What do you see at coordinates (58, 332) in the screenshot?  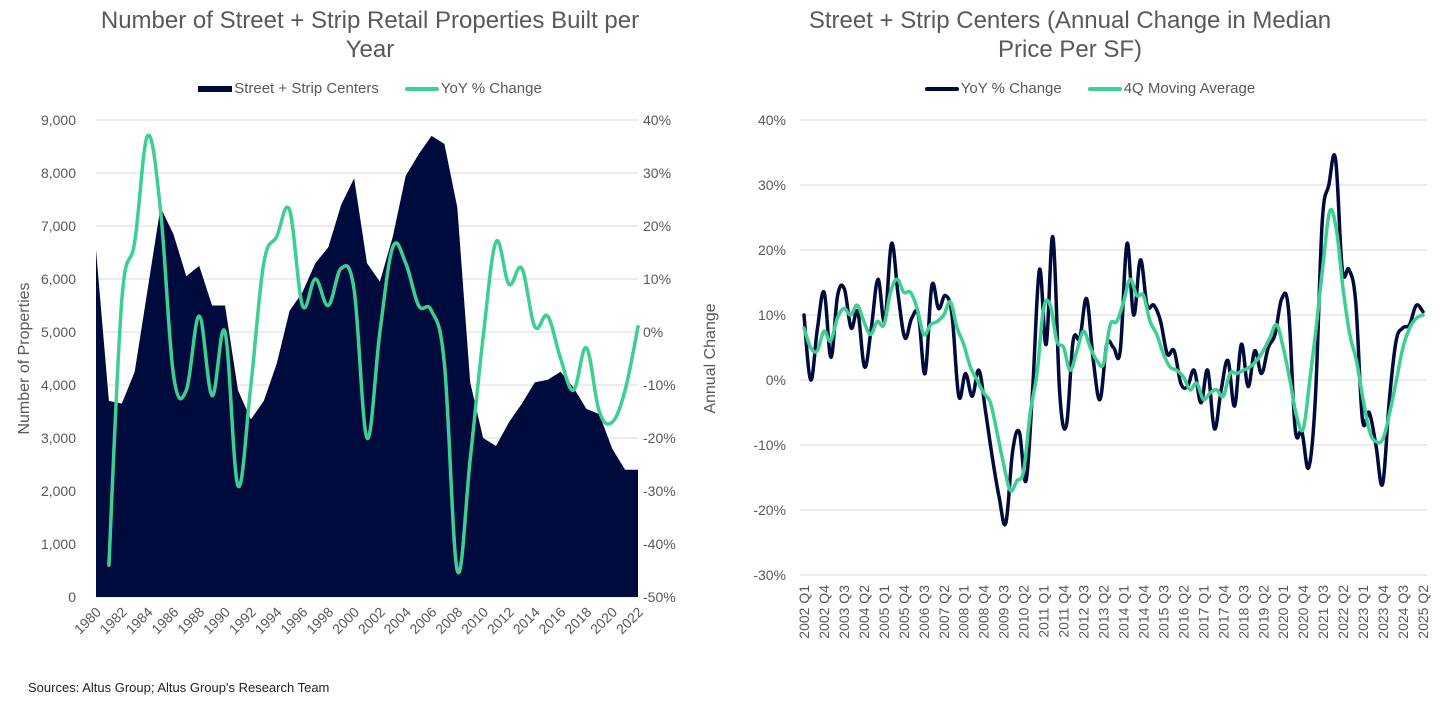 I see `y-tick-label: 5,000` at bounding box center [58, 332].